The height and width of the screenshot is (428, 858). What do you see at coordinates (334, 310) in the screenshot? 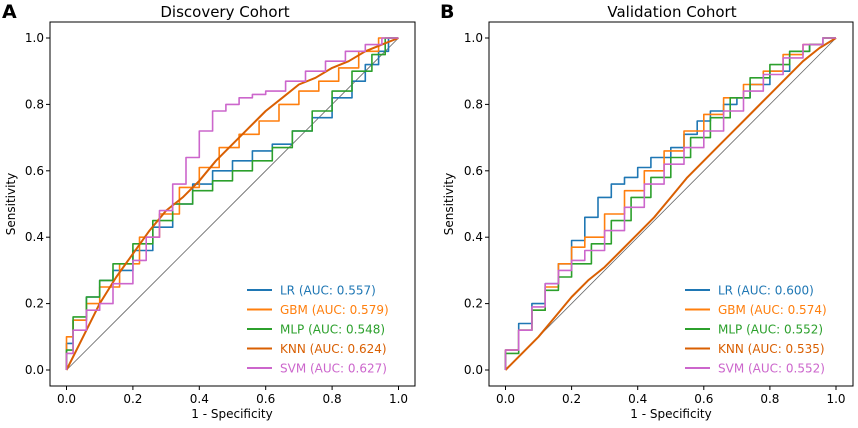
I see `legend-label-discovery: GBM (AUC: 0.579)` at bounding box center [334, 310].